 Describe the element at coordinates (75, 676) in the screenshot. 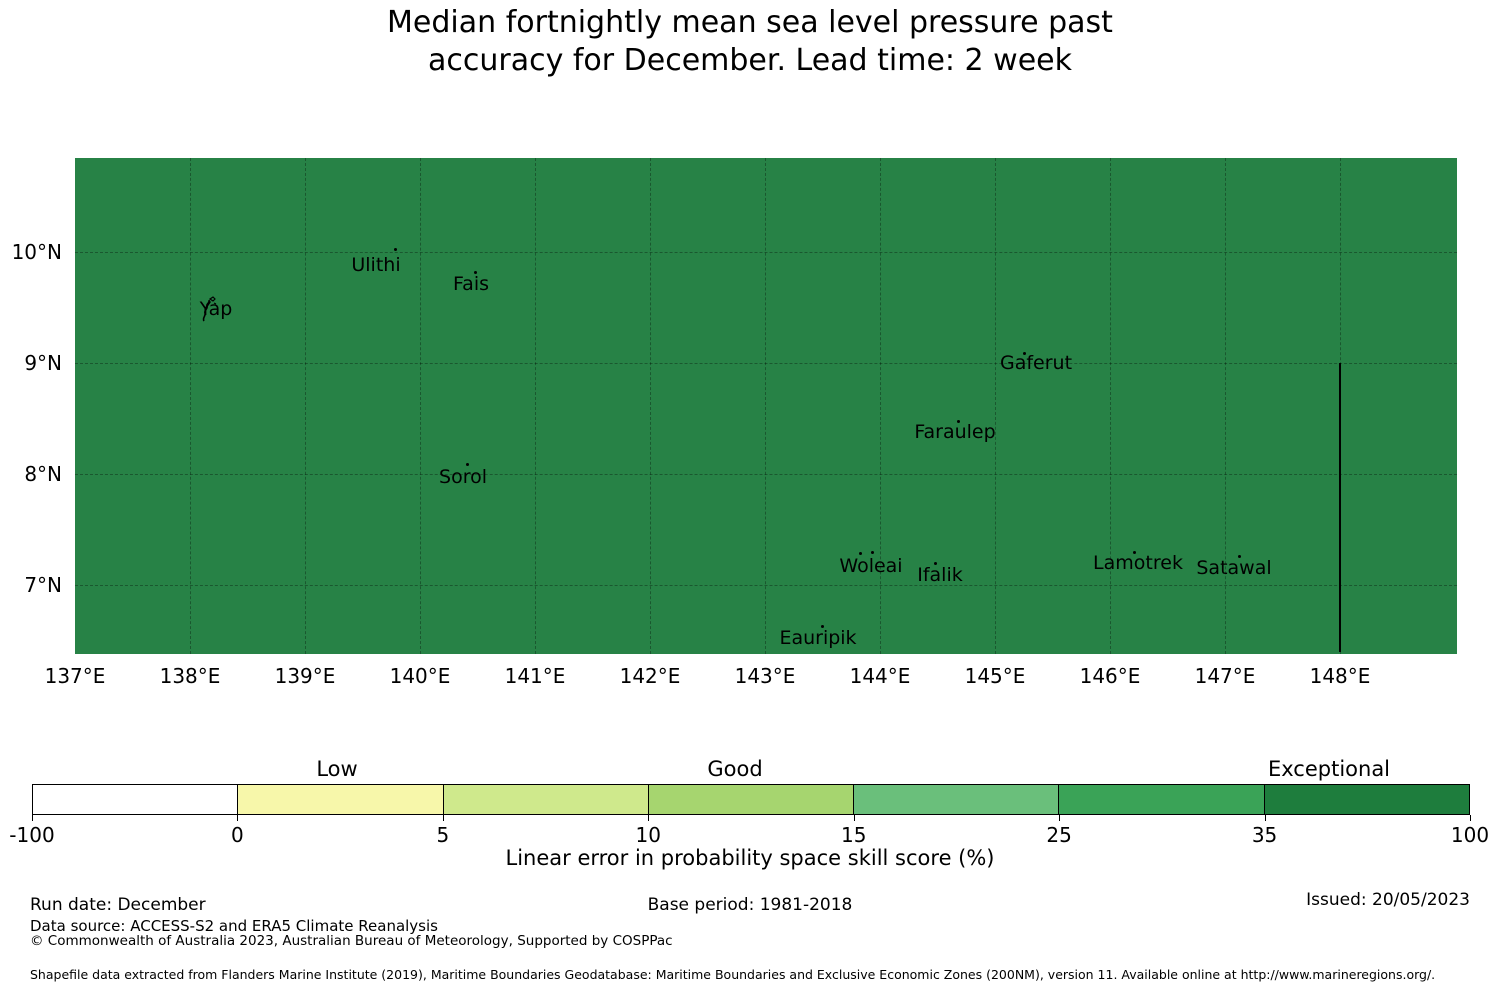

I see `longitude-tick-label: 137°E` at that location.